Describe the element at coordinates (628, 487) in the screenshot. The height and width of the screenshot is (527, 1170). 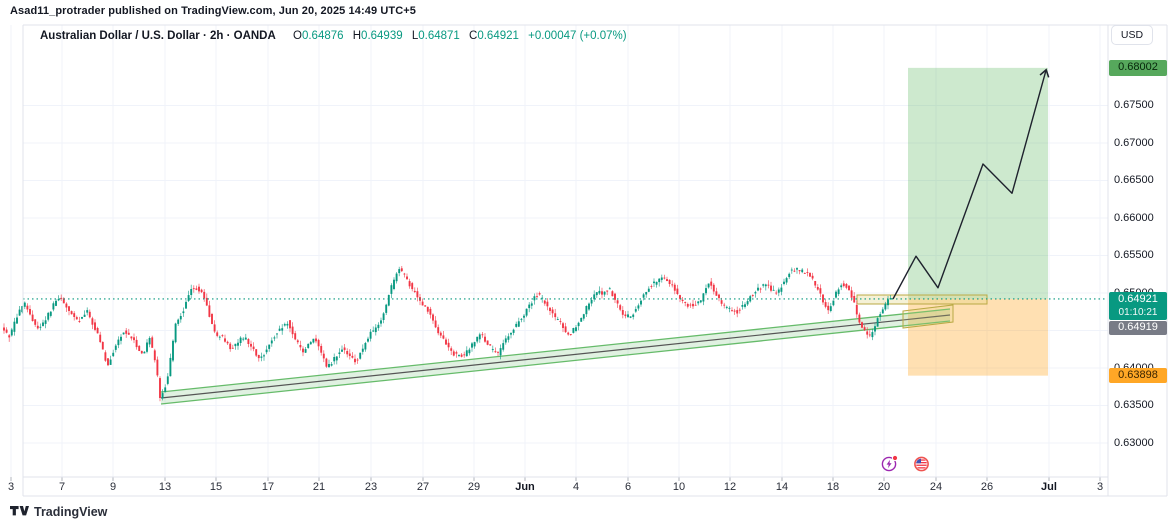
I see `time-axis-label: 6` at that location.